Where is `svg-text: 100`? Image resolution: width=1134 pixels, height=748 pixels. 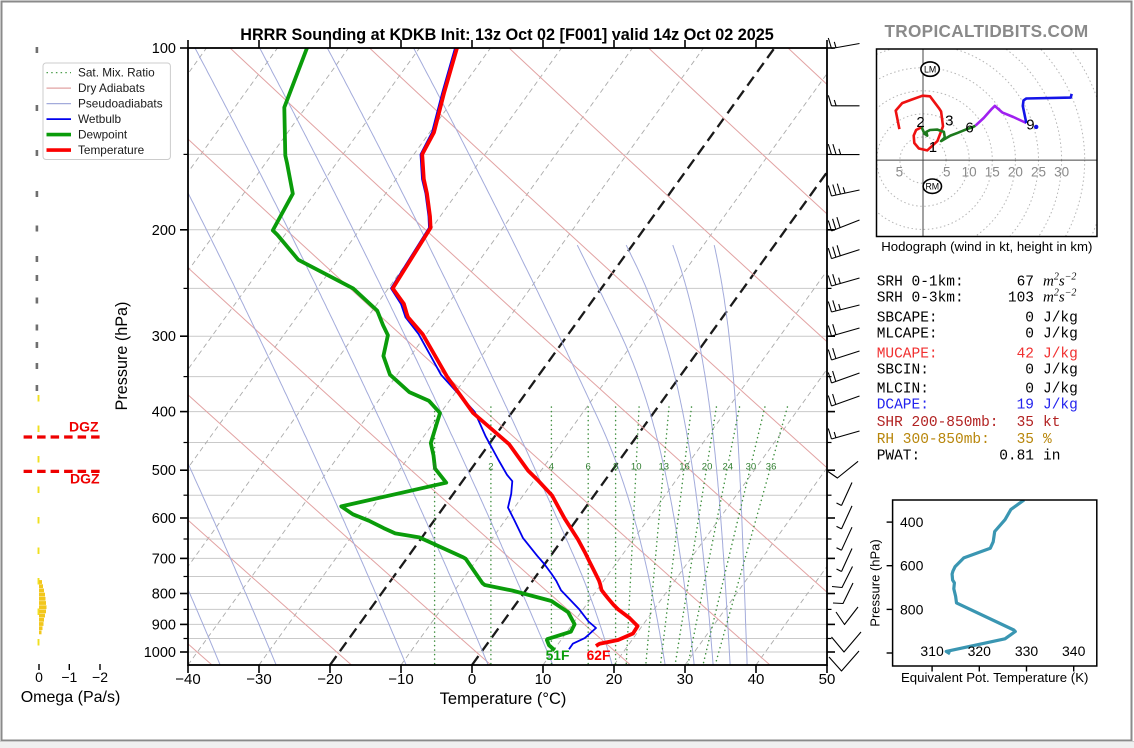
svg-text: 100 is located at coordinates (164, 49).